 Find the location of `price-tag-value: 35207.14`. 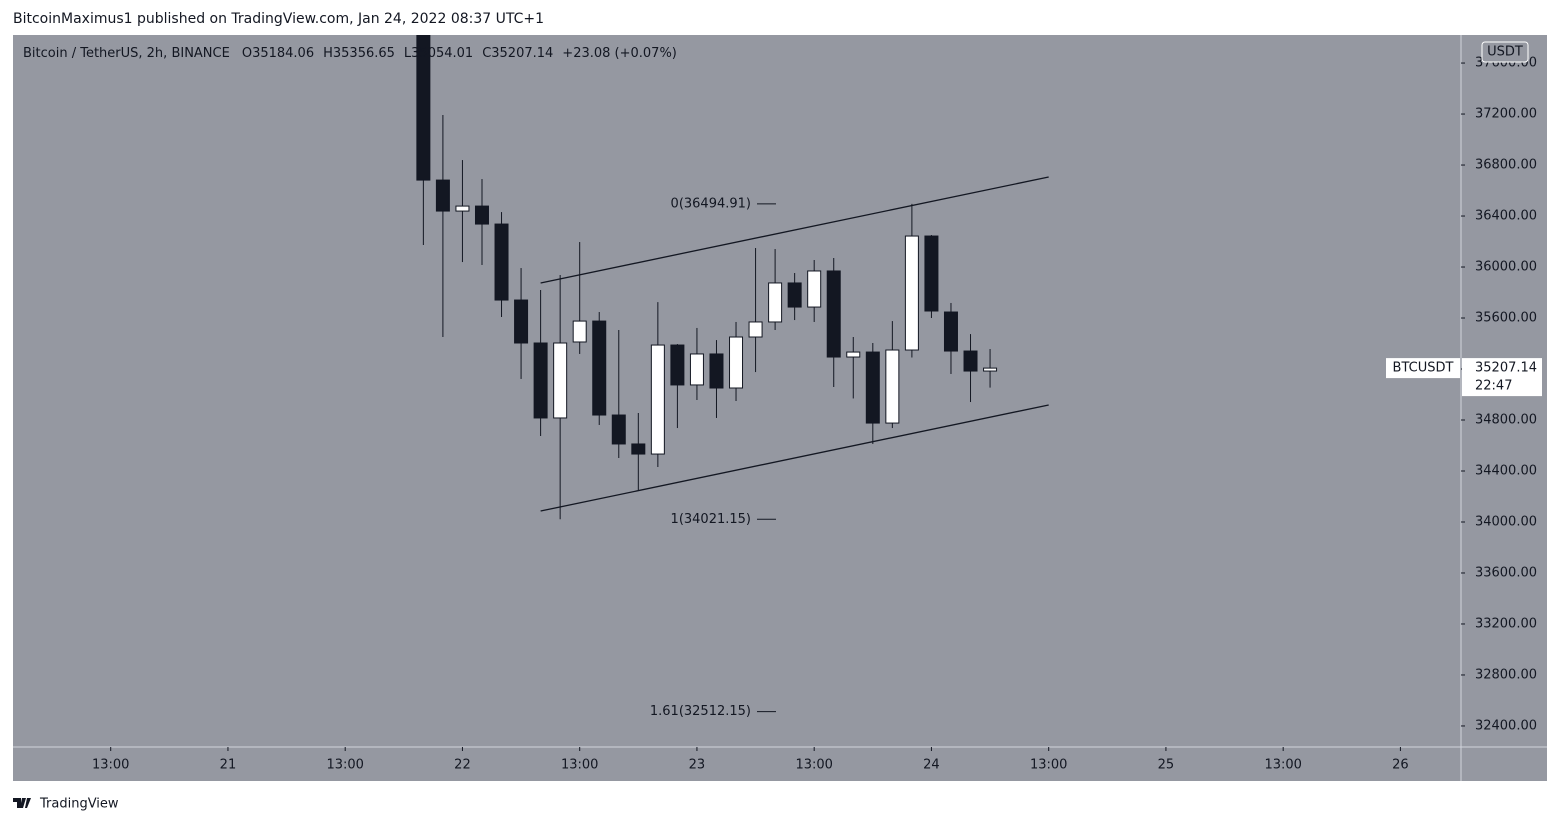

price-tag-value: 35207.14 is located at coordinates (1506, 368).